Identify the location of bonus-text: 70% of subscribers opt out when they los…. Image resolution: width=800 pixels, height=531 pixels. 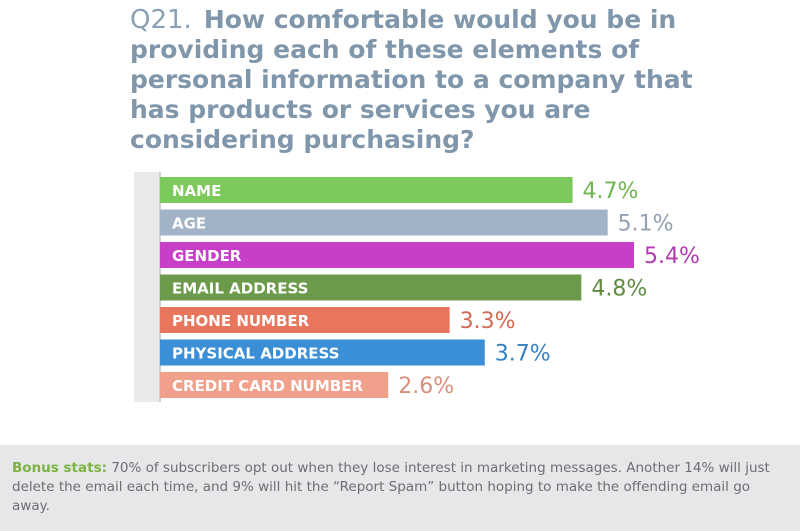
(391, 487).